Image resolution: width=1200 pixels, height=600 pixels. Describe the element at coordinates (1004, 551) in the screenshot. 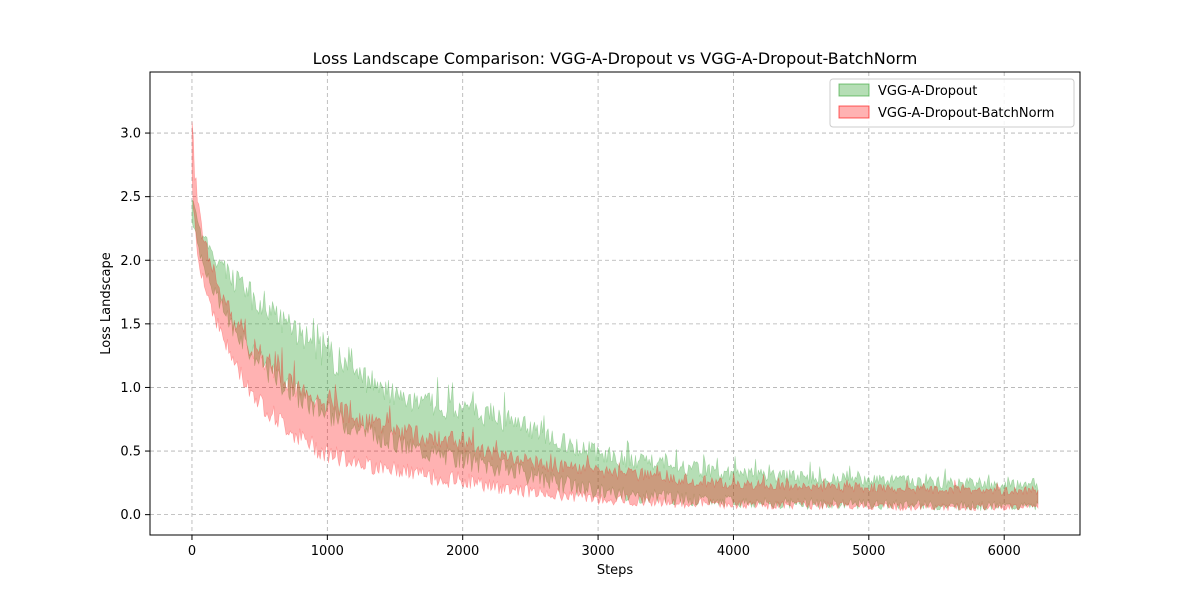

I see `x-tick-label: 6000` at that location.